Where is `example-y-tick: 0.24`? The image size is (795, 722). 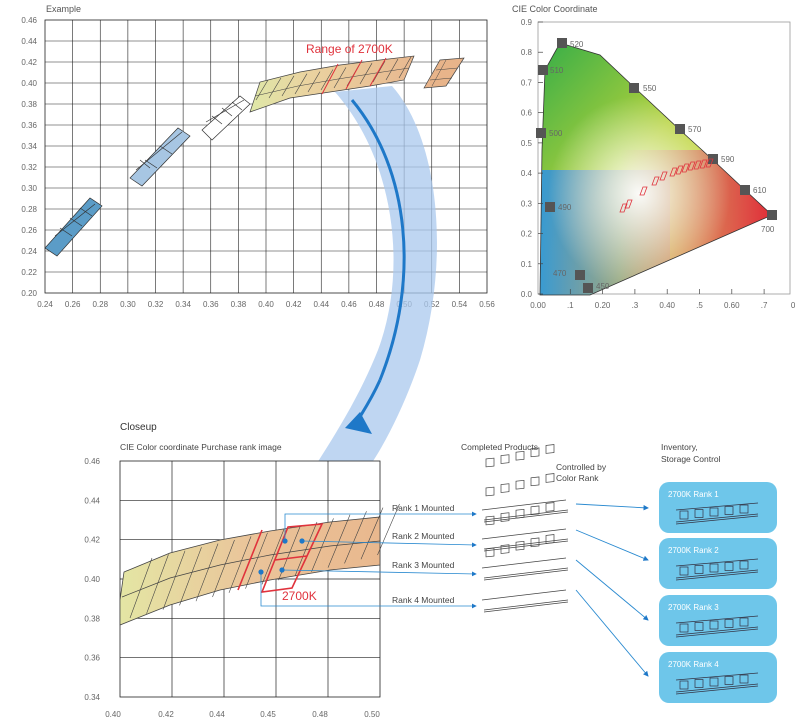
example-y-tick: 0.24 is located at coordinates (29, 251).